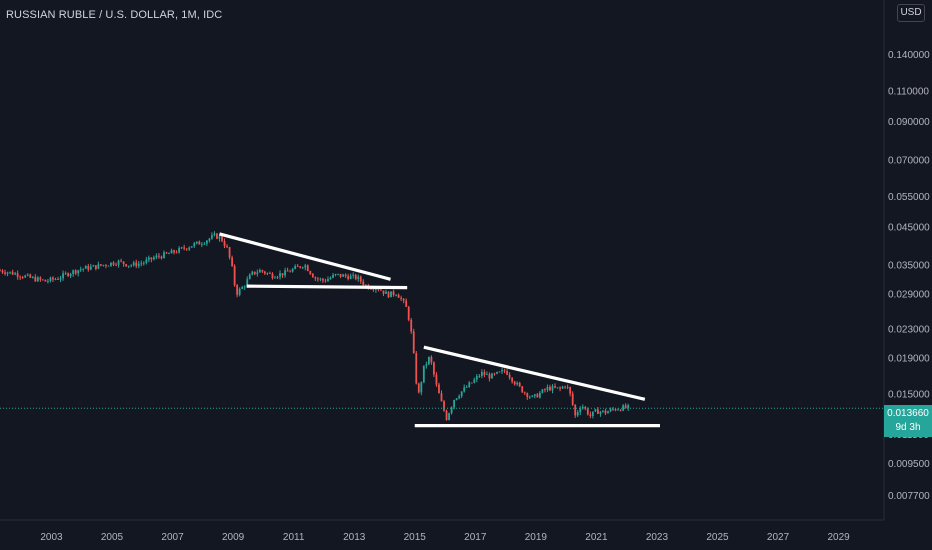 Image resolution: width=932 pixels, height=550 pixels. I want to click on time-tick-label: 2007, so click(172, 537).